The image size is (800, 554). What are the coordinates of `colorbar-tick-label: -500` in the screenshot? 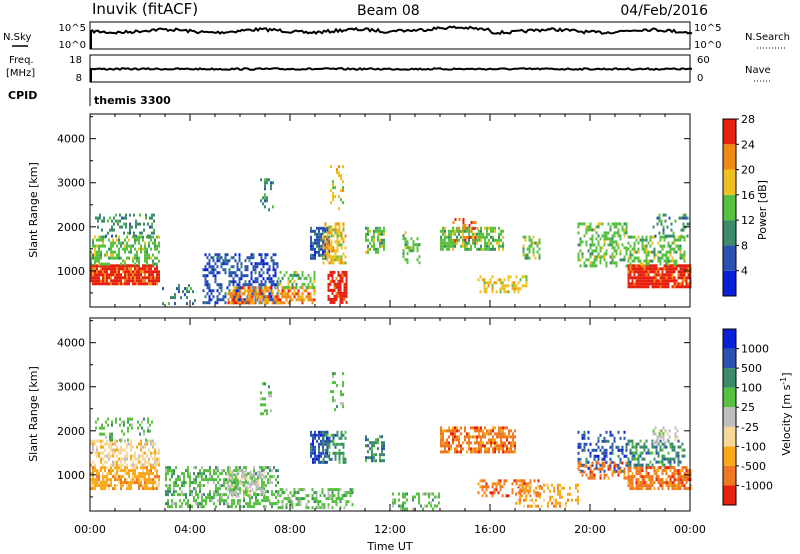 It's located at (753, 466).